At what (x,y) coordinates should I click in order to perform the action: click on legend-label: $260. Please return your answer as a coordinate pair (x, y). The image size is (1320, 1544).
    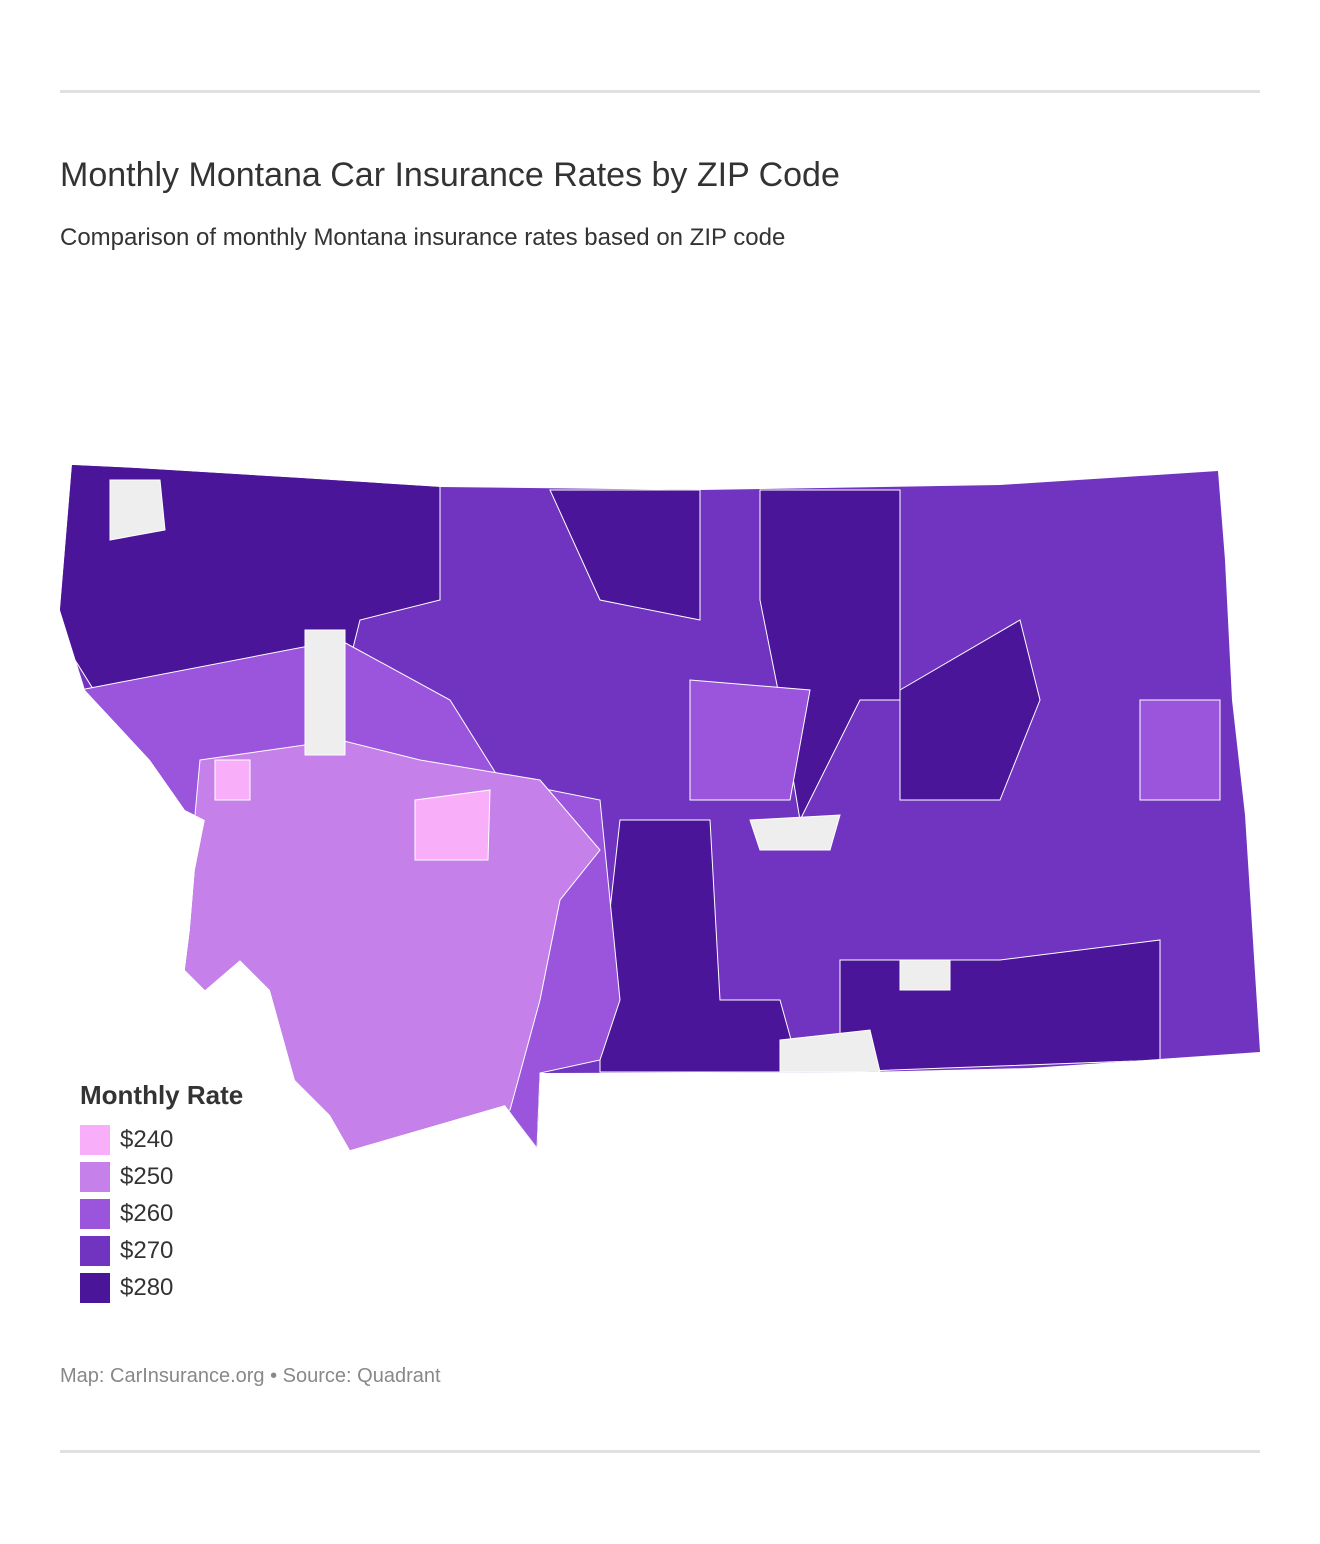
    Looking at the image, I should click on (147, 1213).